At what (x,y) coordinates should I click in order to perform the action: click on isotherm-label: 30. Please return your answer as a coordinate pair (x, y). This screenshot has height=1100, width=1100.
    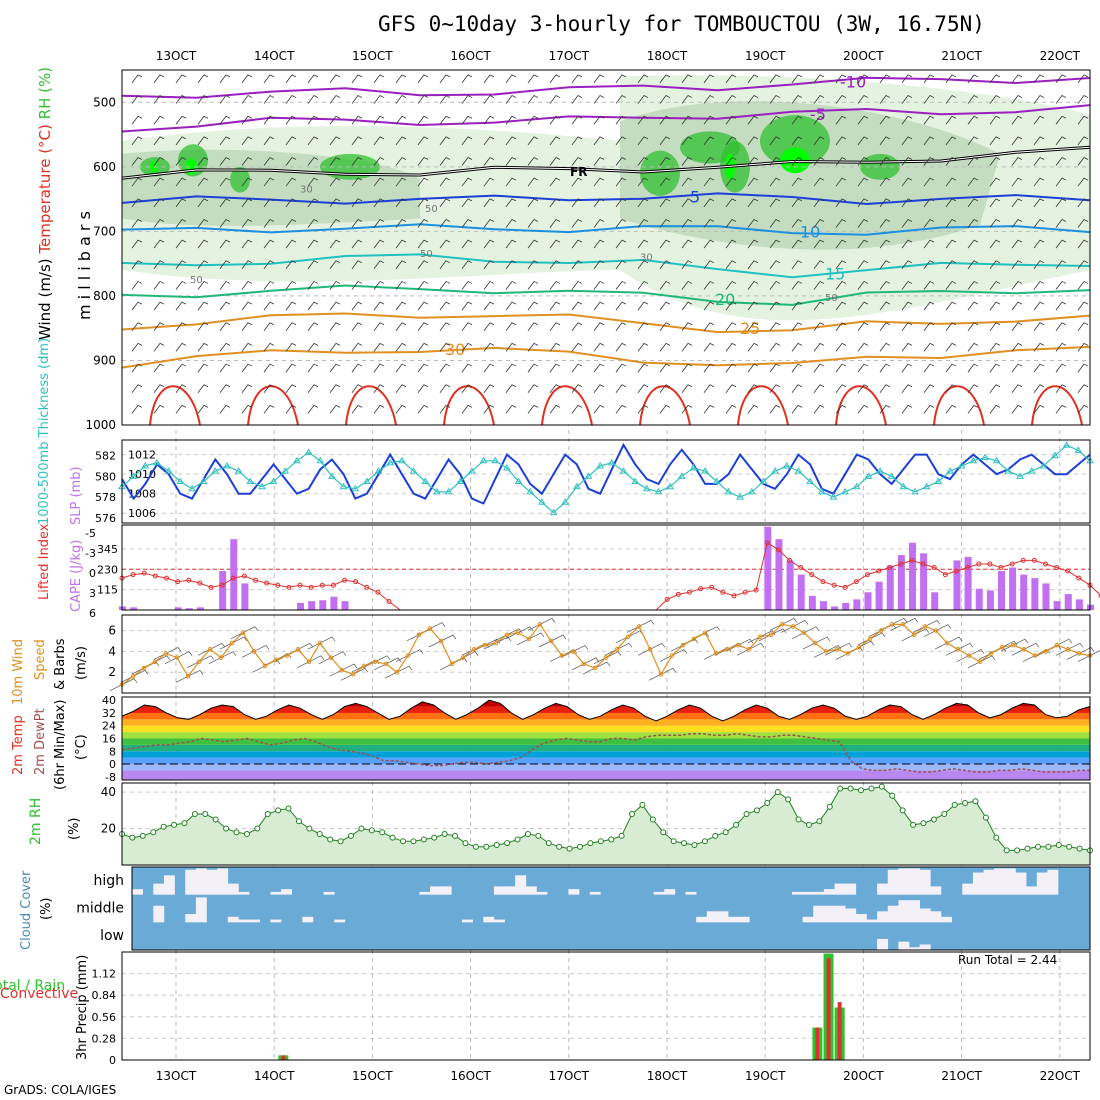
    Looking at the image, I should click on (455, 349).